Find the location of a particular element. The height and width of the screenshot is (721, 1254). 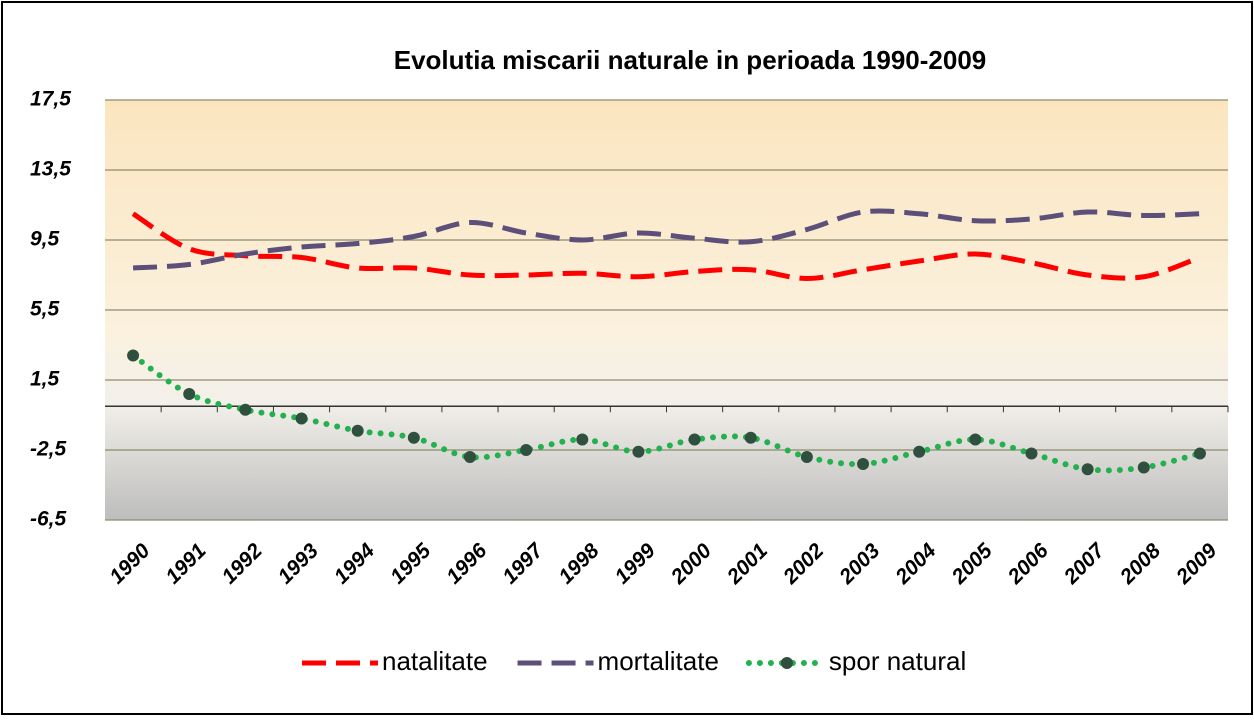

y-tick-label: -6,5 is located at coordinates (48, 519).